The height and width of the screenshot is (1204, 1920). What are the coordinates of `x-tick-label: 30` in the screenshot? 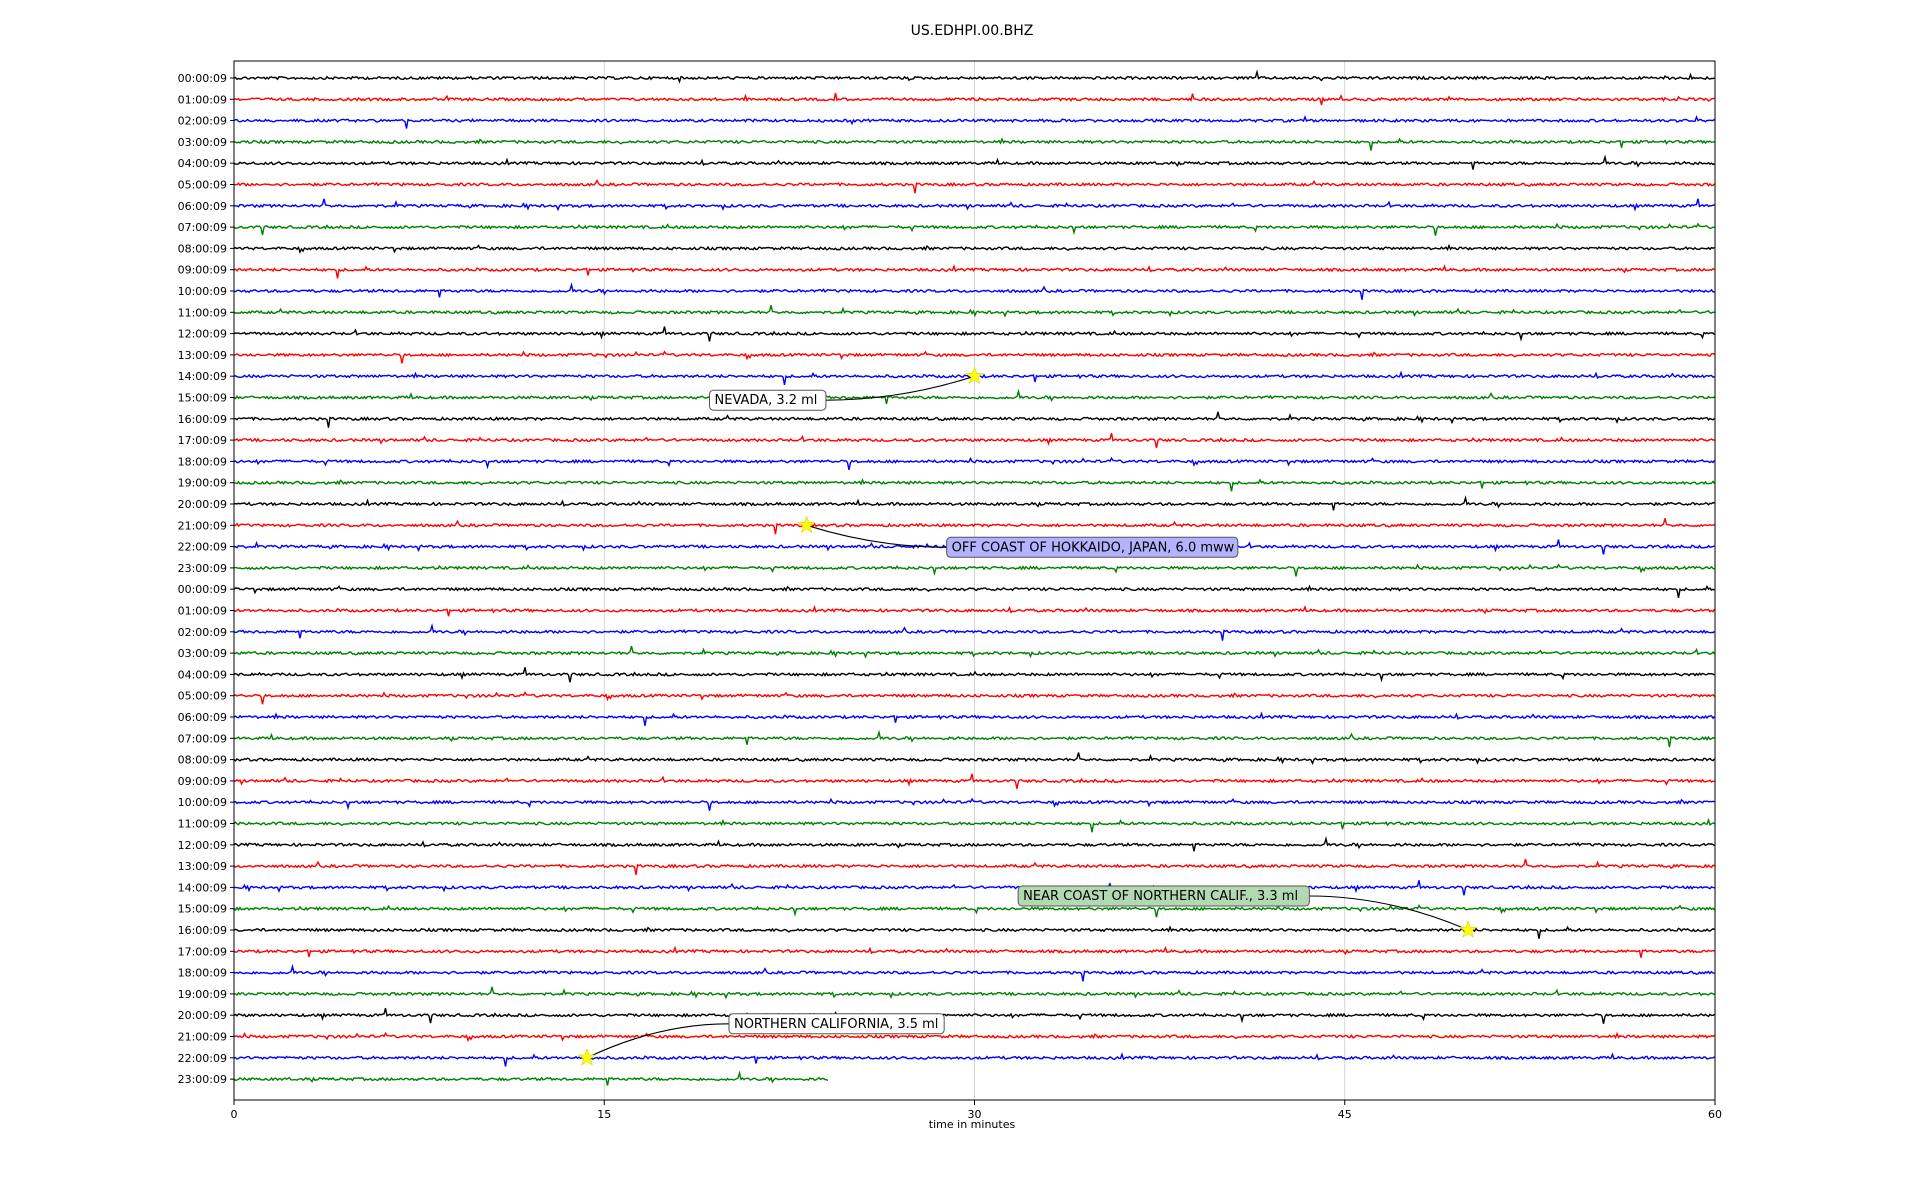 It's located at (975, 1114).